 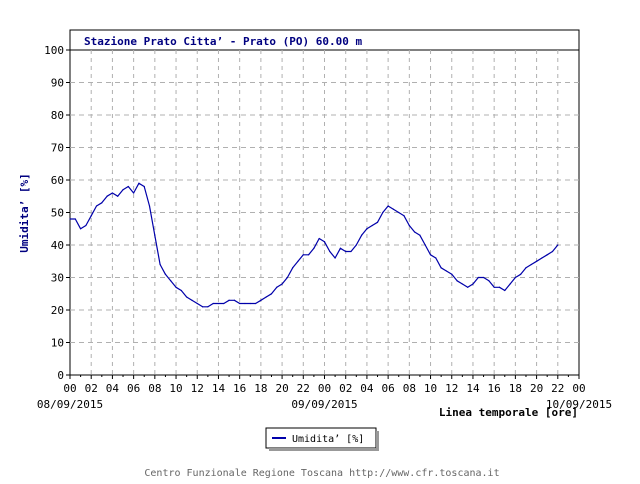 What do you see at coordinates (57, 148) in the screenshot?
I see `y-tick-label: 70` at bounding box center [57, 148].